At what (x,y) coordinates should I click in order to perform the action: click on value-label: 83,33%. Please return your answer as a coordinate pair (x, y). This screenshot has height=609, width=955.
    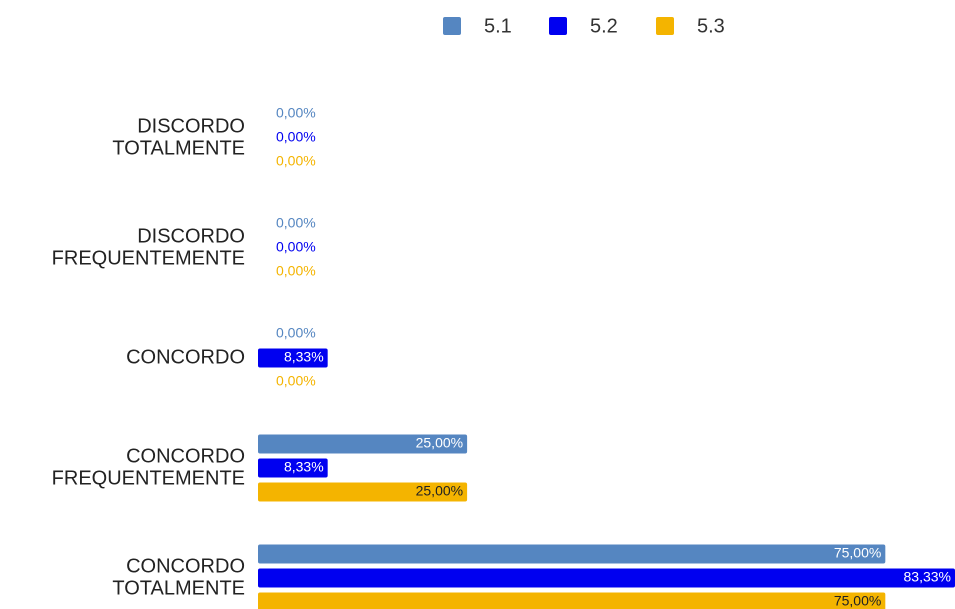
    Looking at the image, I should click on (927, 577).